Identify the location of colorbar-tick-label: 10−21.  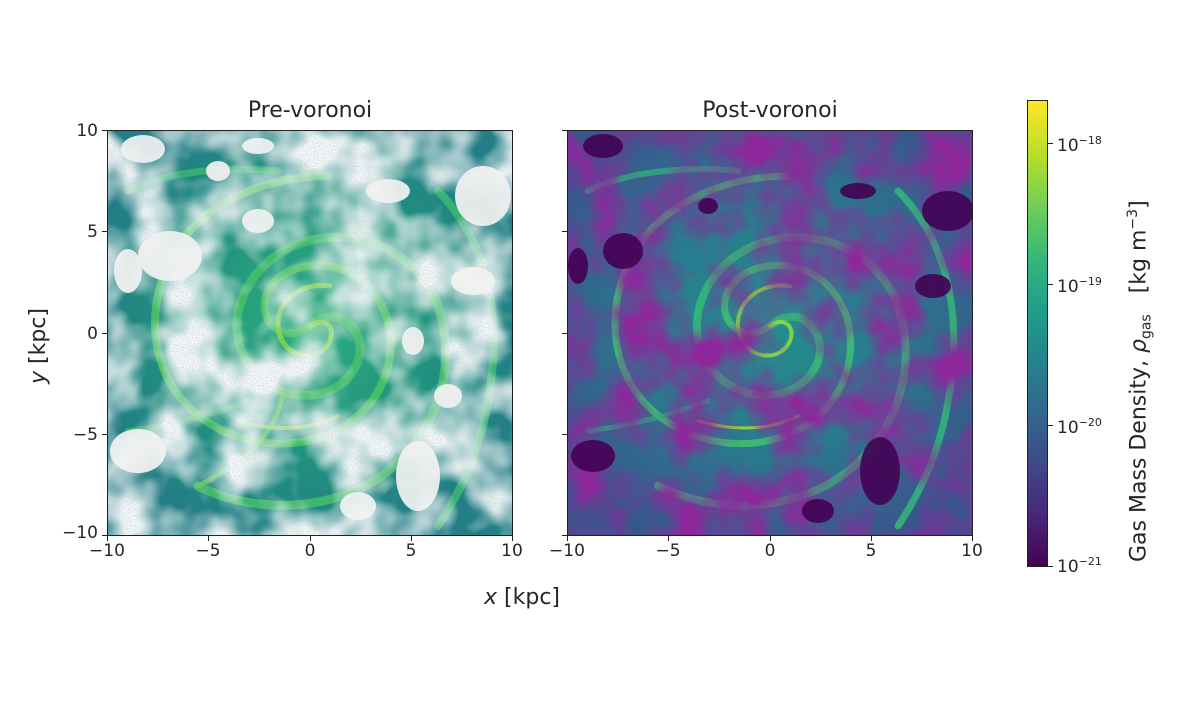
(1079, 566).